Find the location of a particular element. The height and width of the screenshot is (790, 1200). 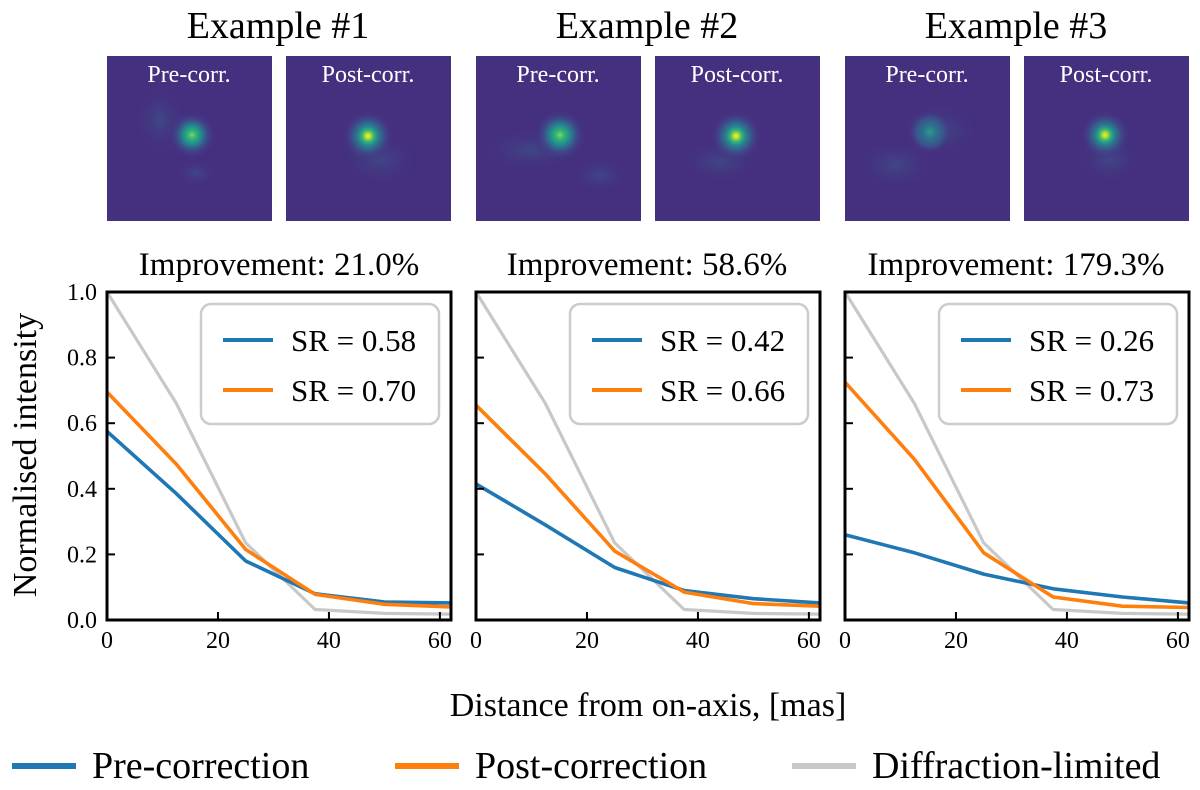

y-tick-label: 1.0 is located at coordinates (82, 293).